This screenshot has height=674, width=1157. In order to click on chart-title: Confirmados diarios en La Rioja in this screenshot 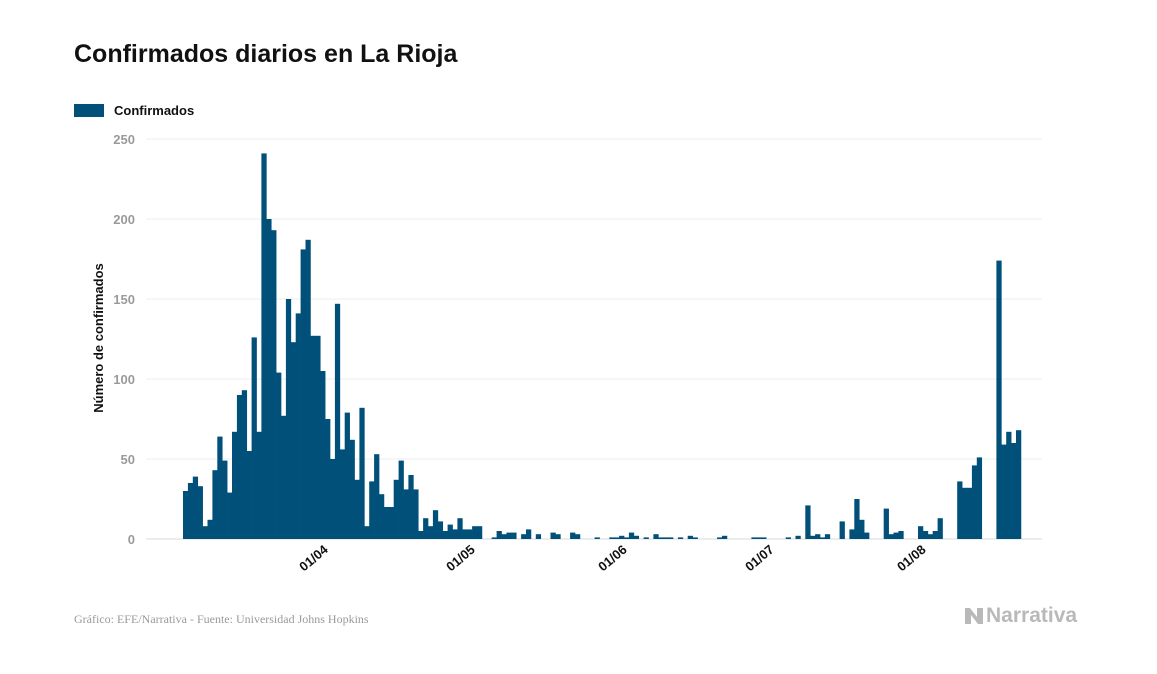, I will do `click(266, 54)`.